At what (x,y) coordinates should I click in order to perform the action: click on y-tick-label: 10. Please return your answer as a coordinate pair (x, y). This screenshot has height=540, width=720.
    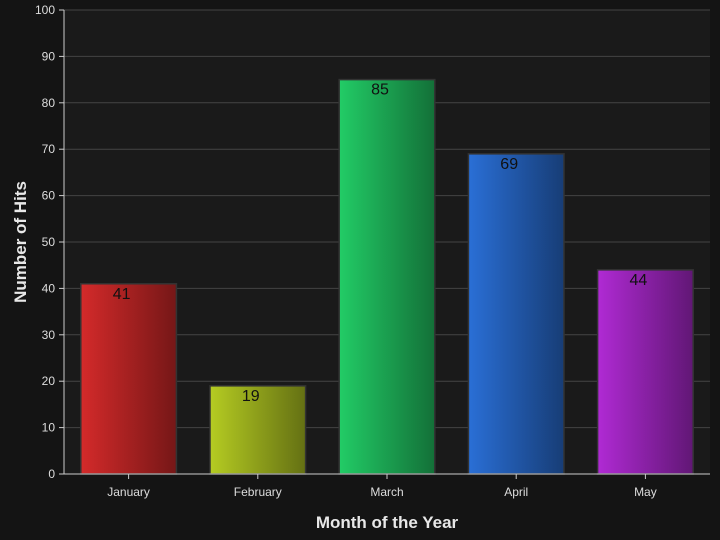
    Looking at the image, I should click on (49, 428).